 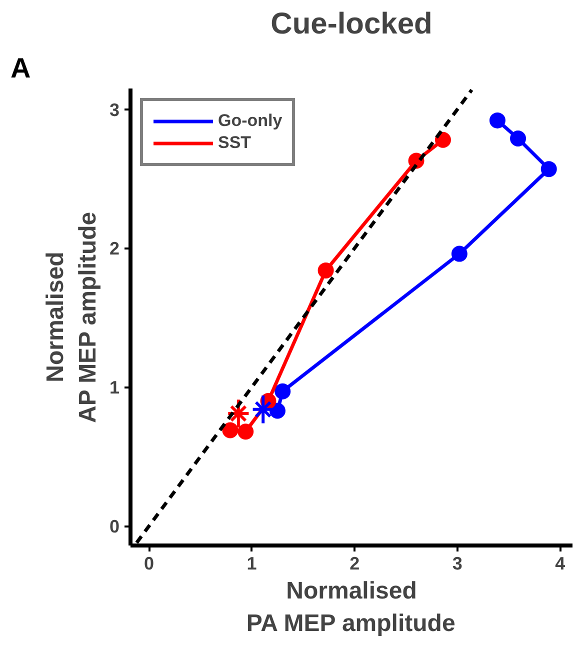 What do you see at coordinates (72, 318) in the screenshot?
I see `y-axis-title: Normalised AP MEP amplitude` at bounding box center [72, 318].